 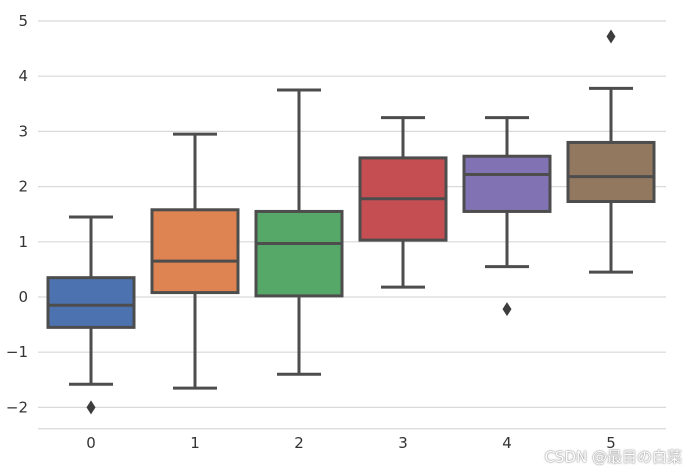 What do you see at coordinates (299, 443) in the screenshot?
I see `x-tick-label: 2` at bounding box center [299, 443].